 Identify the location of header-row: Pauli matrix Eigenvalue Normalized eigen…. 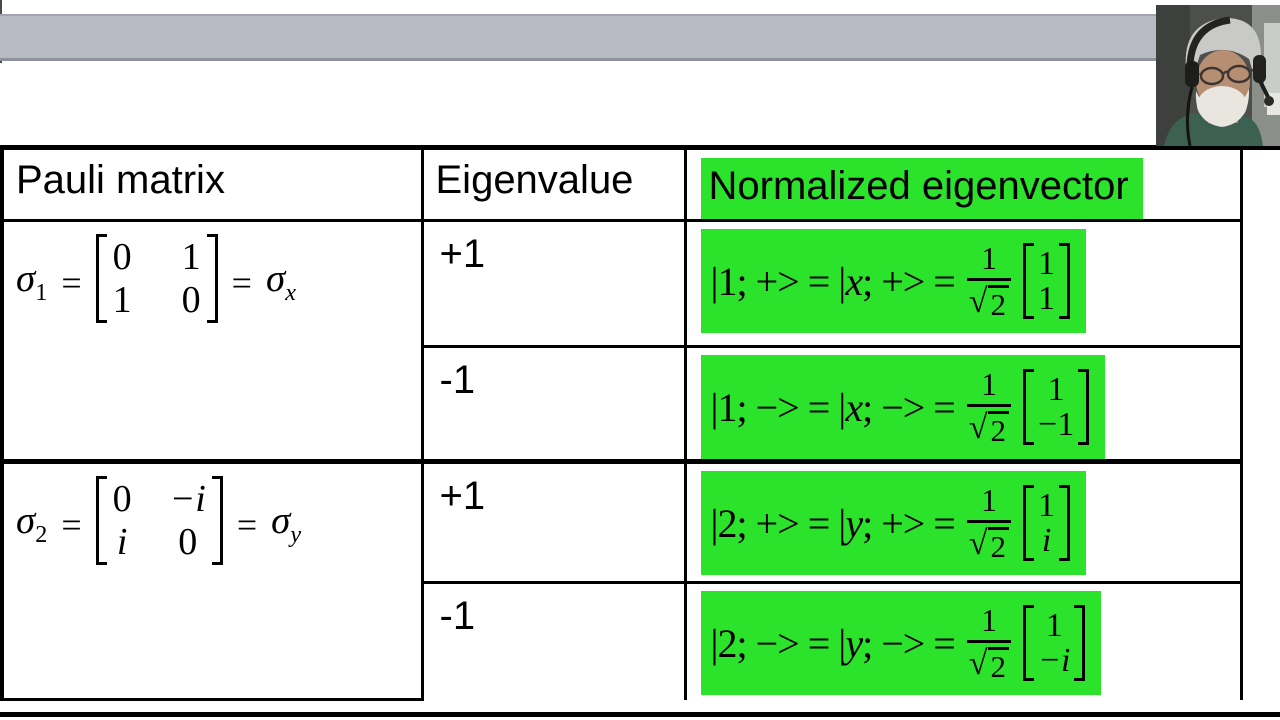
(621, 186).